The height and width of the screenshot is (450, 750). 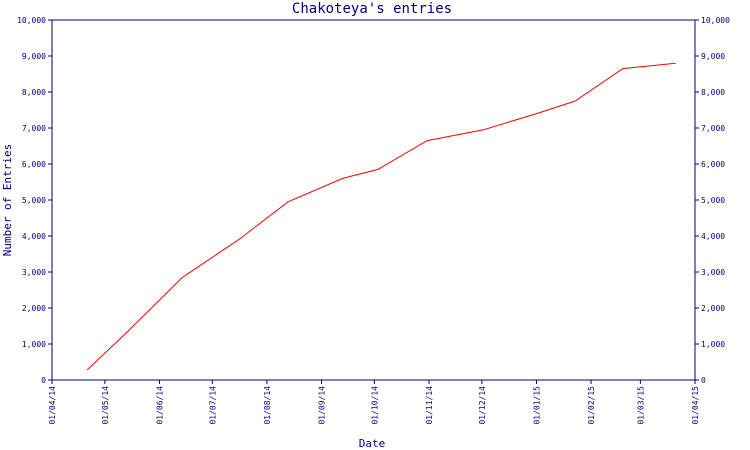 I want to click on y-tick-label-right: 9,000, so click(x=713, y=56).